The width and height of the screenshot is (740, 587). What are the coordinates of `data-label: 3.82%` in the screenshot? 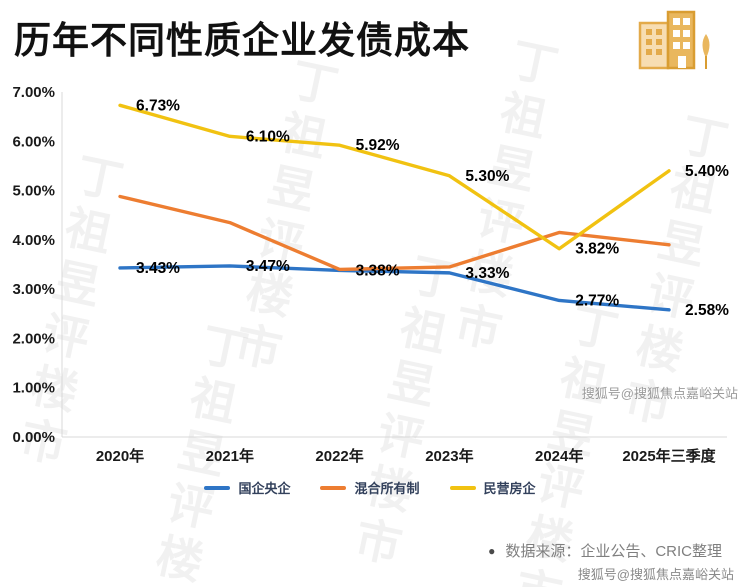 It's located at (597, 249).